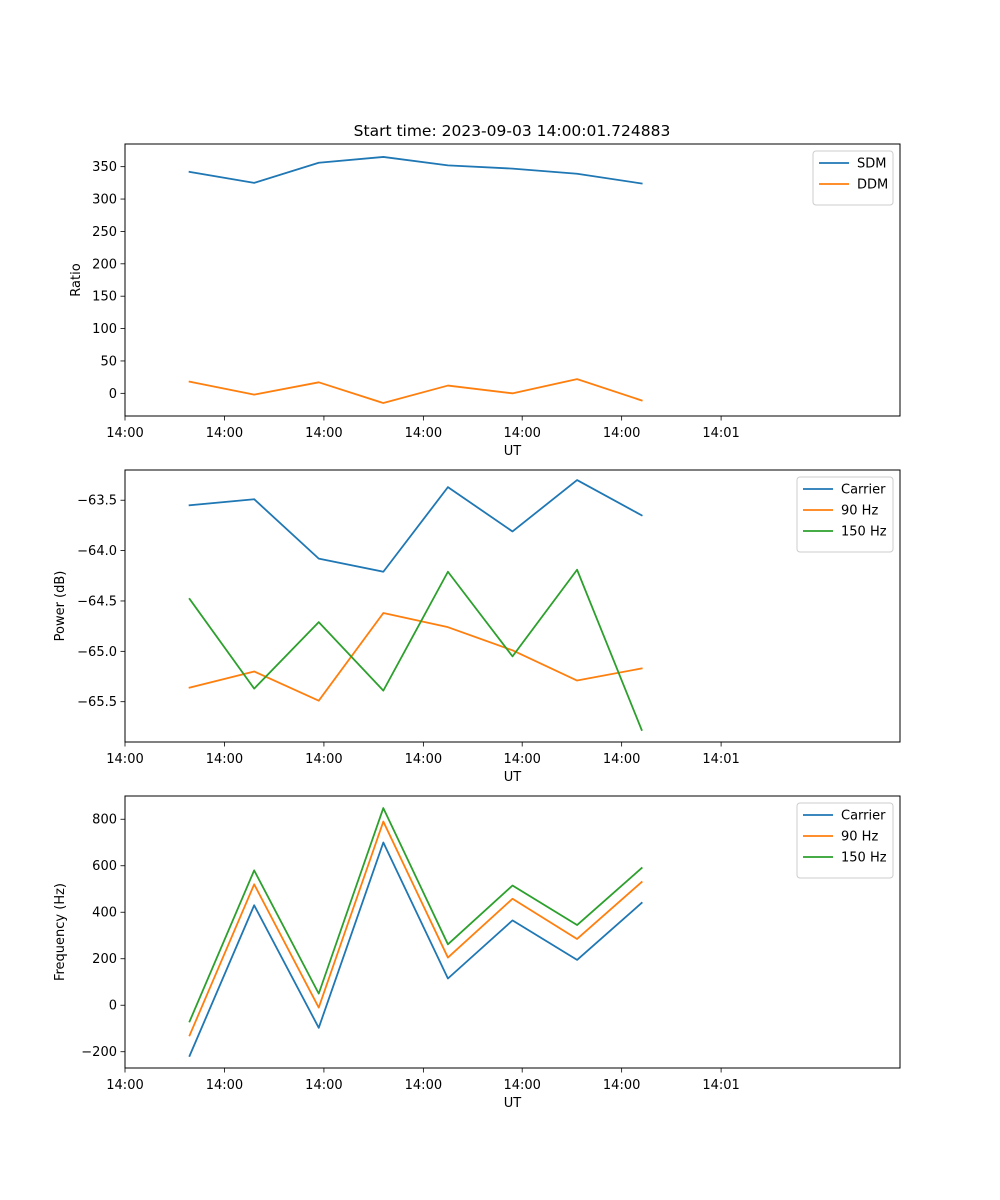  I want to click on power-y-tick-label: −64.0, so click(97, 551).